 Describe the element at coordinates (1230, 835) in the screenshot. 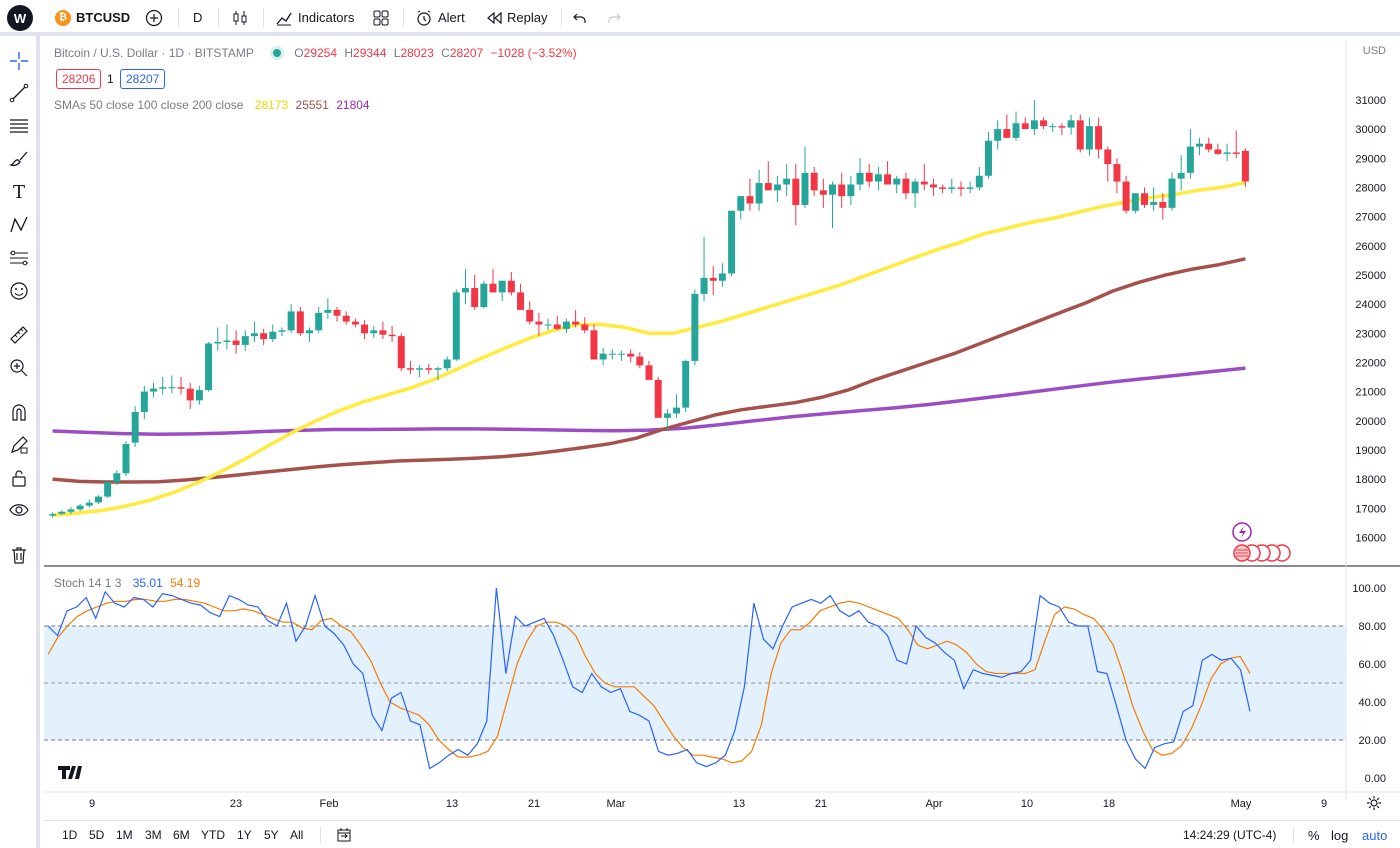

I see `clock-timezone: 14:24:29 (UTC-4)` at that location.